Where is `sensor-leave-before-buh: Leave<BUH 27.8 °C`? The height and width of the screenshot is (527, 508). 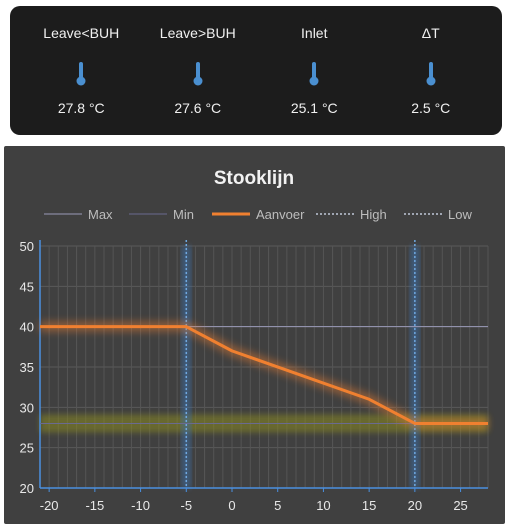
sensor-leave-before-buh: Leave<BUH 27.8 °C is located at coordinates (81, 70).